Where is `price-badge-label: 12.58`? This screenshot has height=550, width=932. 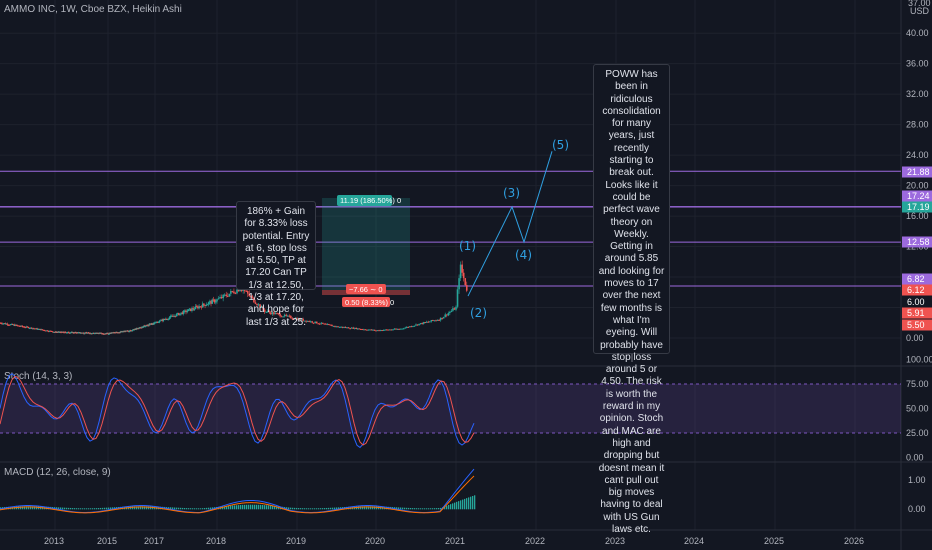
price-badge-label: 12.58 is located at coordinates (918, 242).